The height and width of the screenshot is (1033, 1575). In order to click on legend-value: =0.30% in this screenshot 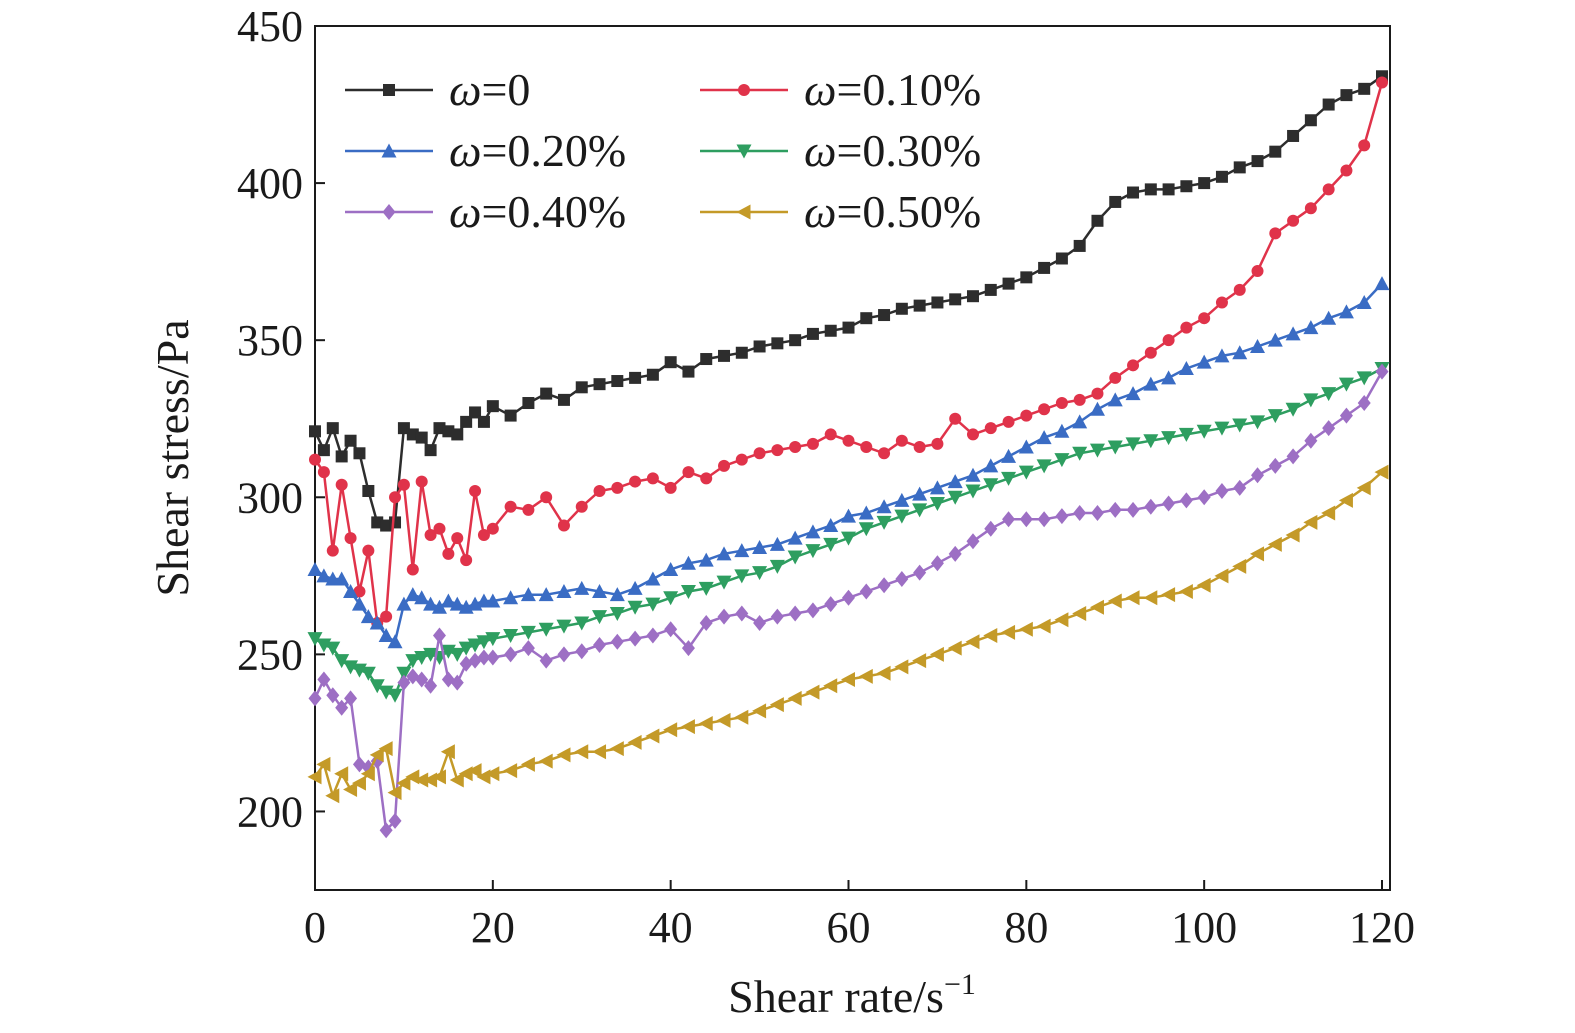, I will do `click(908, 150)`.